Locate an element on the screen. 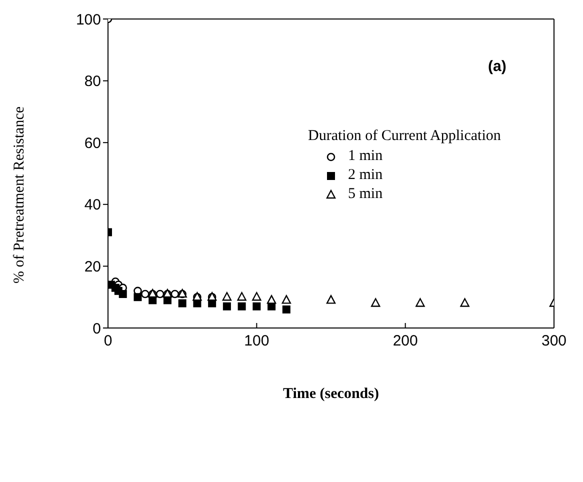 The image size is (583, 482). x-axis-title: Time (seconds) is located at coordinates (331, 394).